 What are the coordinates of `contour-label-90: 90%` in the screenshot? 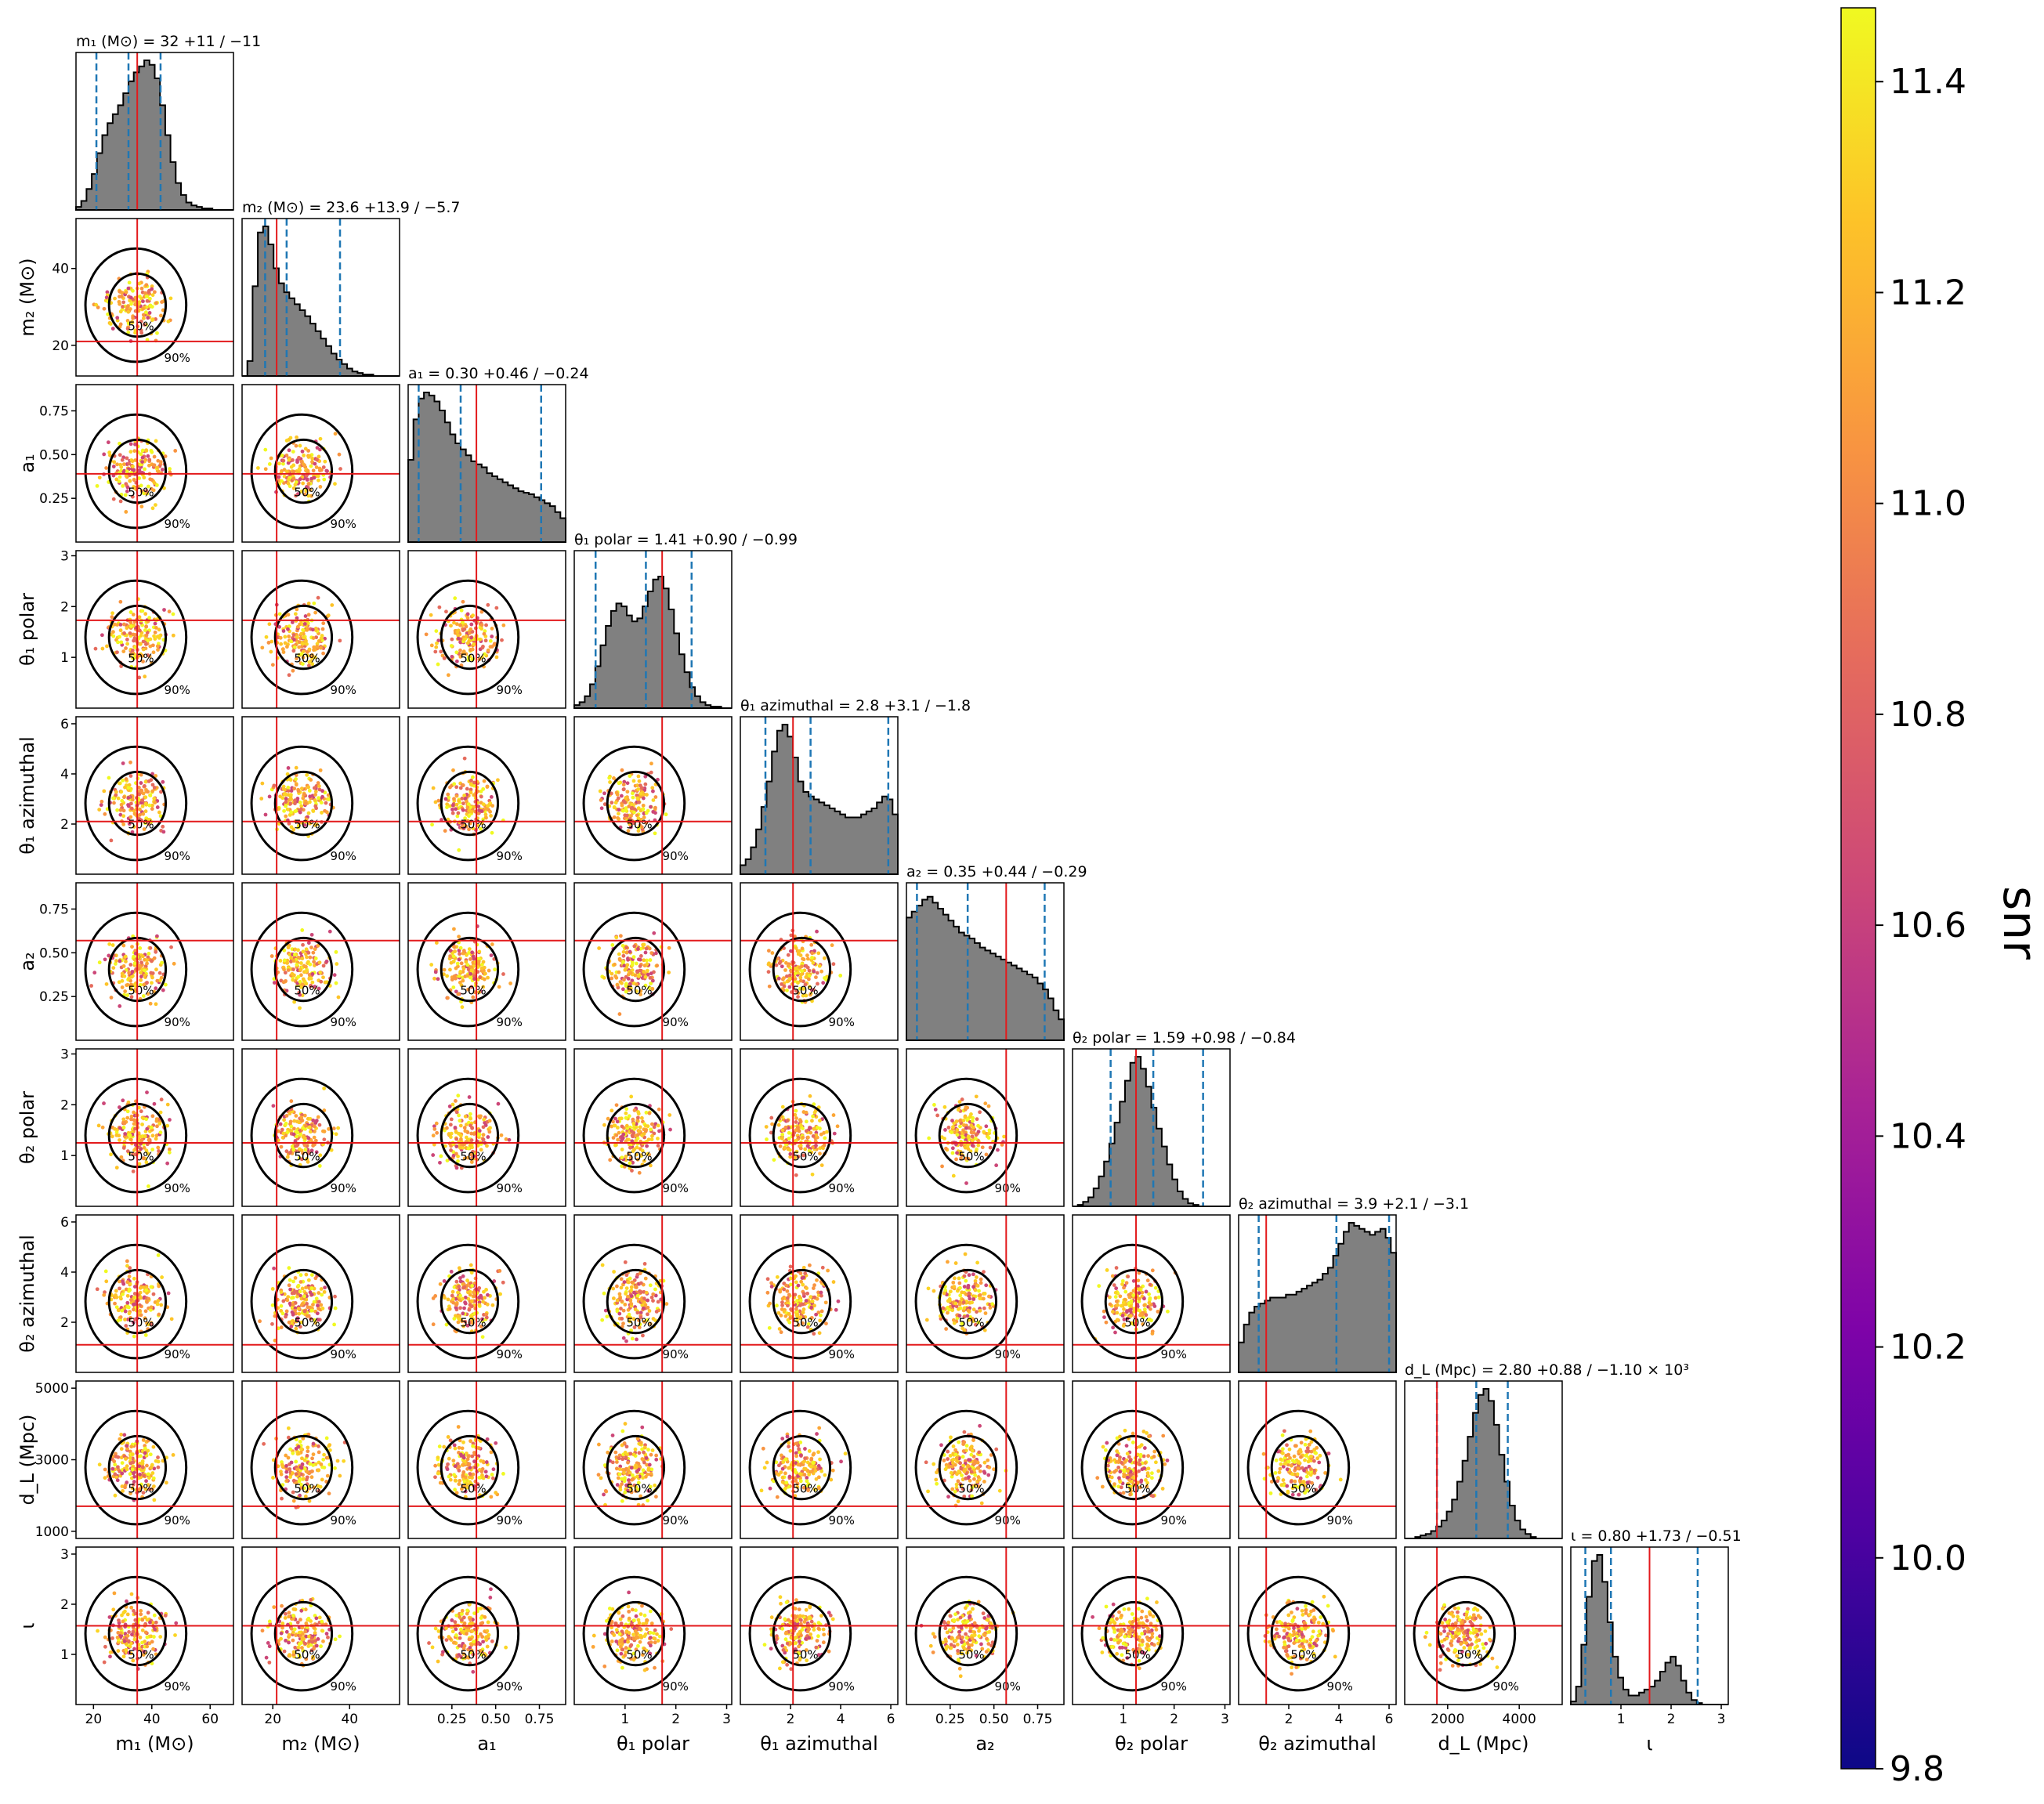 It's located at (177, 856).